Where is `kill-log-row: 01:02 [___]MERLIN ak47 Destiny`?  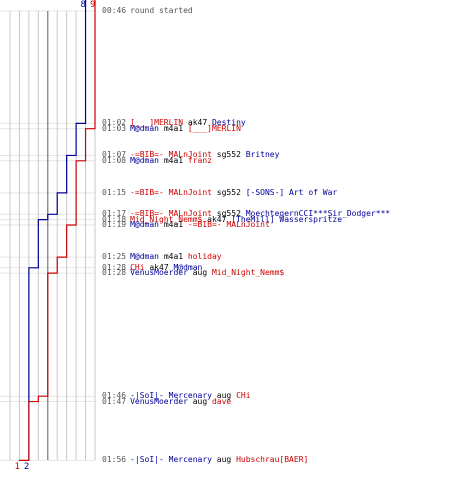 kill-log-row: 01:02 [___]MERLIN ak47 Destiny is located at coordinates (174, 123).